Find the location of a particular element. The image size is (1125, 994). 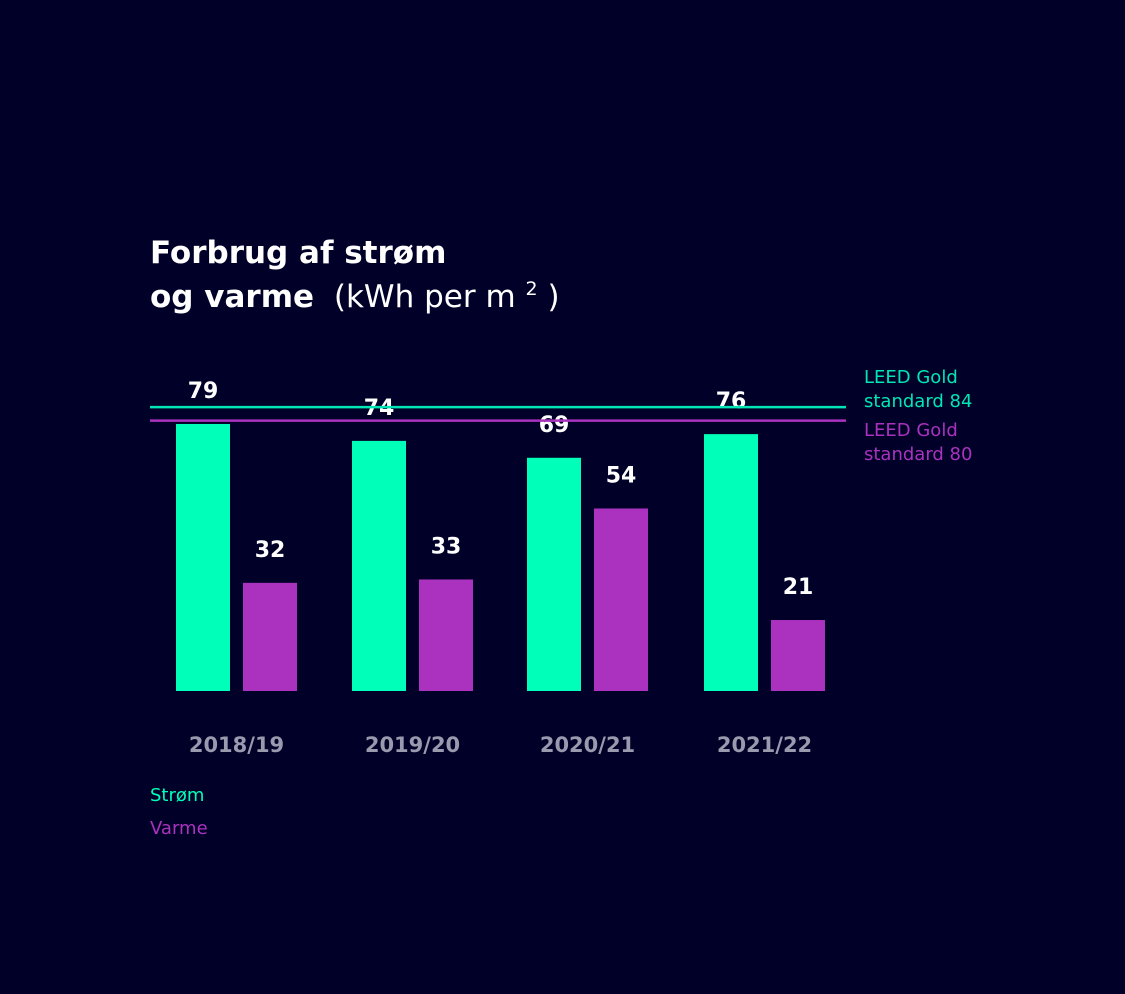

reference-label-84-line2: standard 84 is located at coordinates (918, 401).